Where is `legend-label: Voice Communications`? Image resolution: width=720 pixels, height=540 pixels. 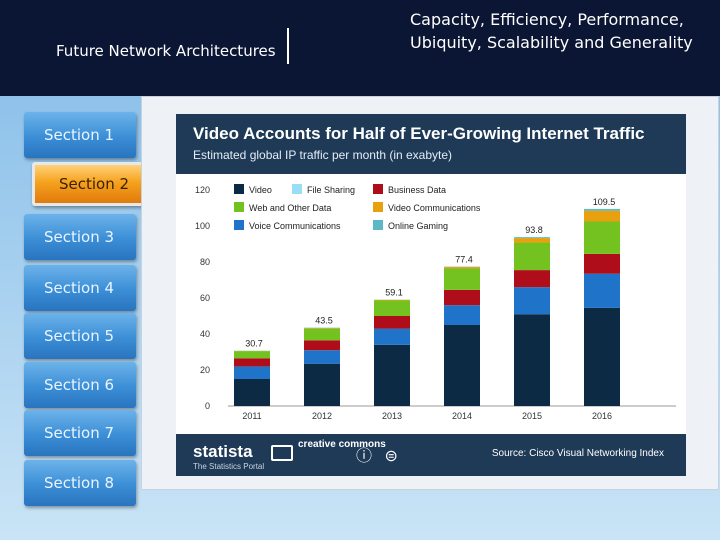 legend-label: Voice Communications is located at coordinates (295, 226).